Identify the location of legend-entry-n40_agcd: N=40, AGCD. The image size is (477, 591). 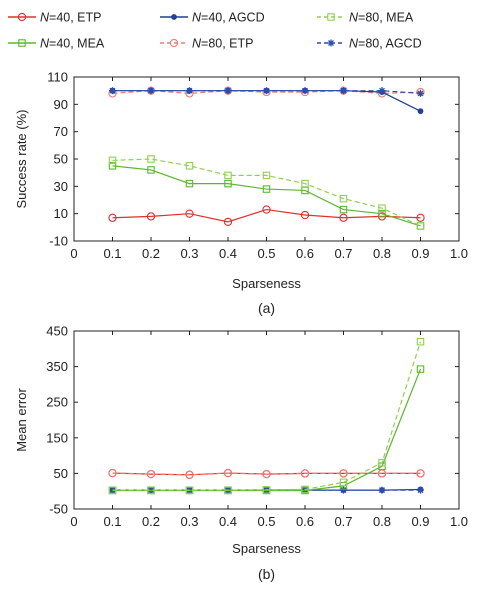
(228, 18).